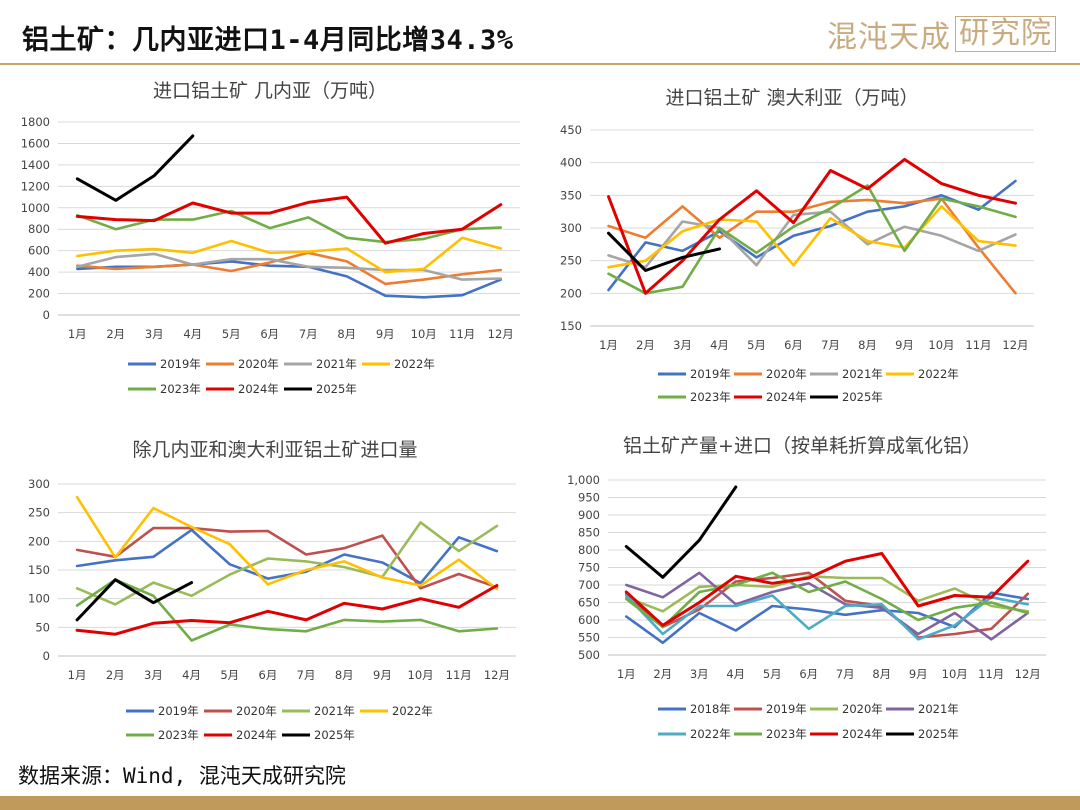 The width and height of the screenshot is (1080, 810). Describe the element at coordinates (589, 550) in the screenshot. I see `y-tick-label: 800` at that location.